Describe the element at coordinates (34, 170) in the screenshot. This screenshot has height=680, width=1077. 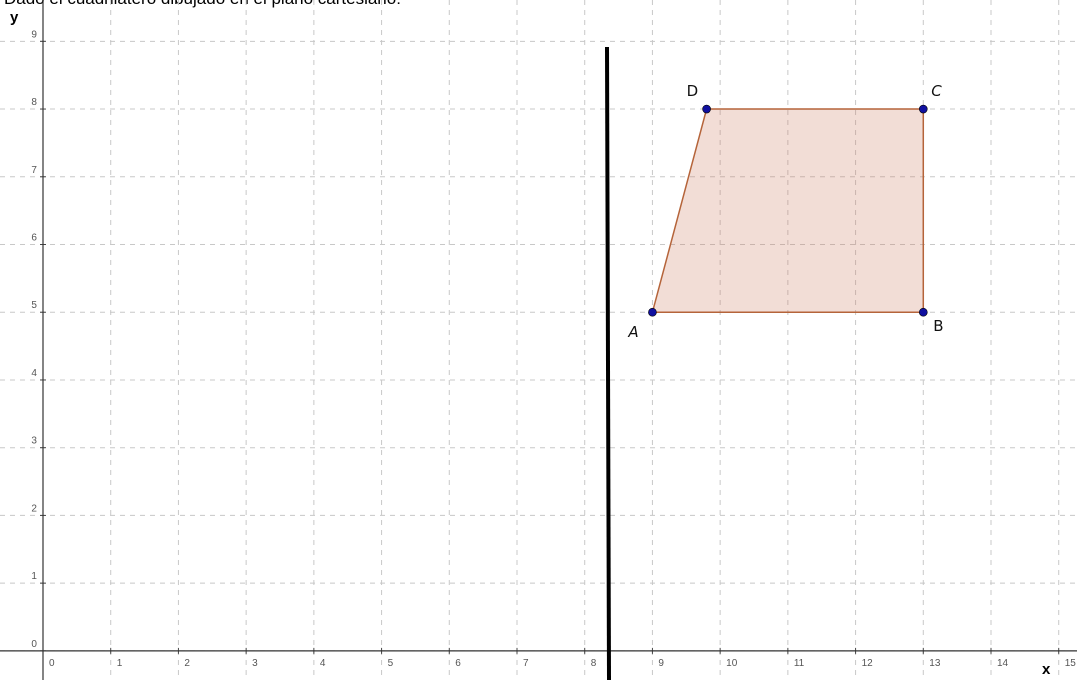
I see `y-tick-label: 7` at that location.